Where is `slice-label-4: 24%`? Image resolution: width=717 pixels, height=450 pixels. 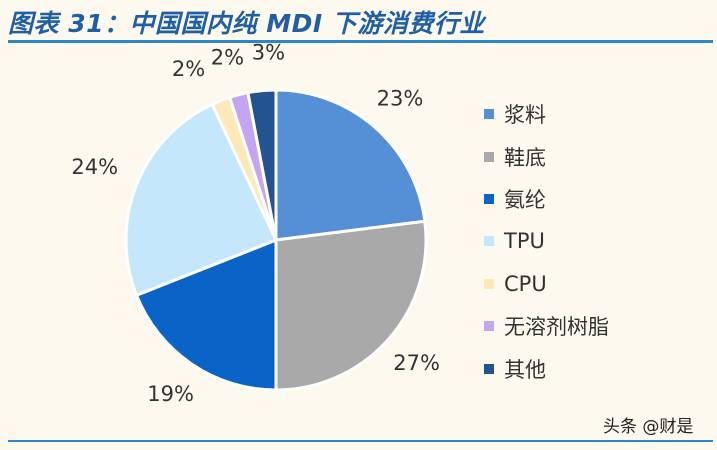 slice-label-4: 24% is located at coordinates (94, 167).